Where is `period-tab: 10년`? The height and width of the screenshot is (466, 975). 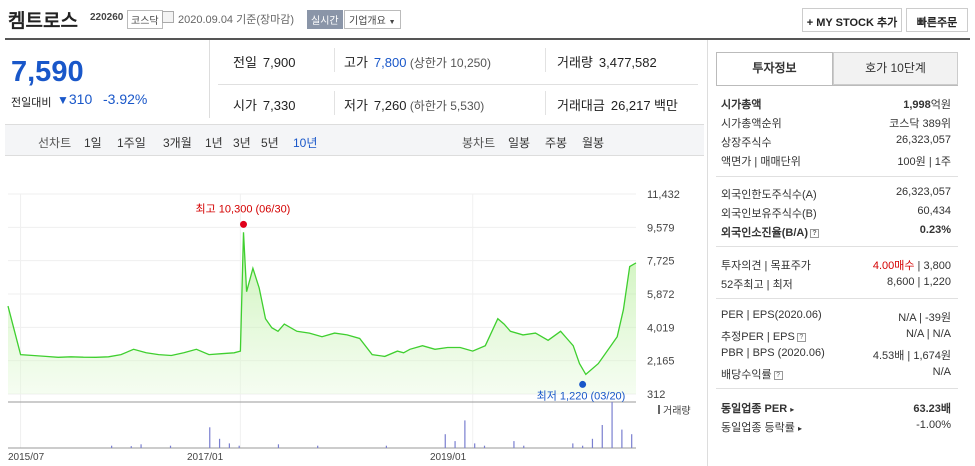
period-tab: 10년 is located at coordinates (305, 143).